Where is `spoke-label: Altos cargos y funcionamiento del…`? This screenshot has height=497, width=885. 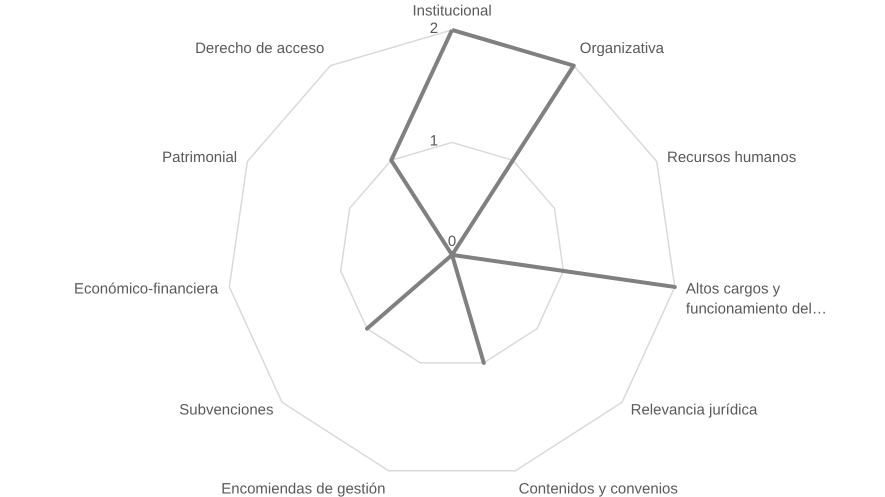
spoke-label: Altos cargos y funcionamiento del… is located at coordinates (756, 299).